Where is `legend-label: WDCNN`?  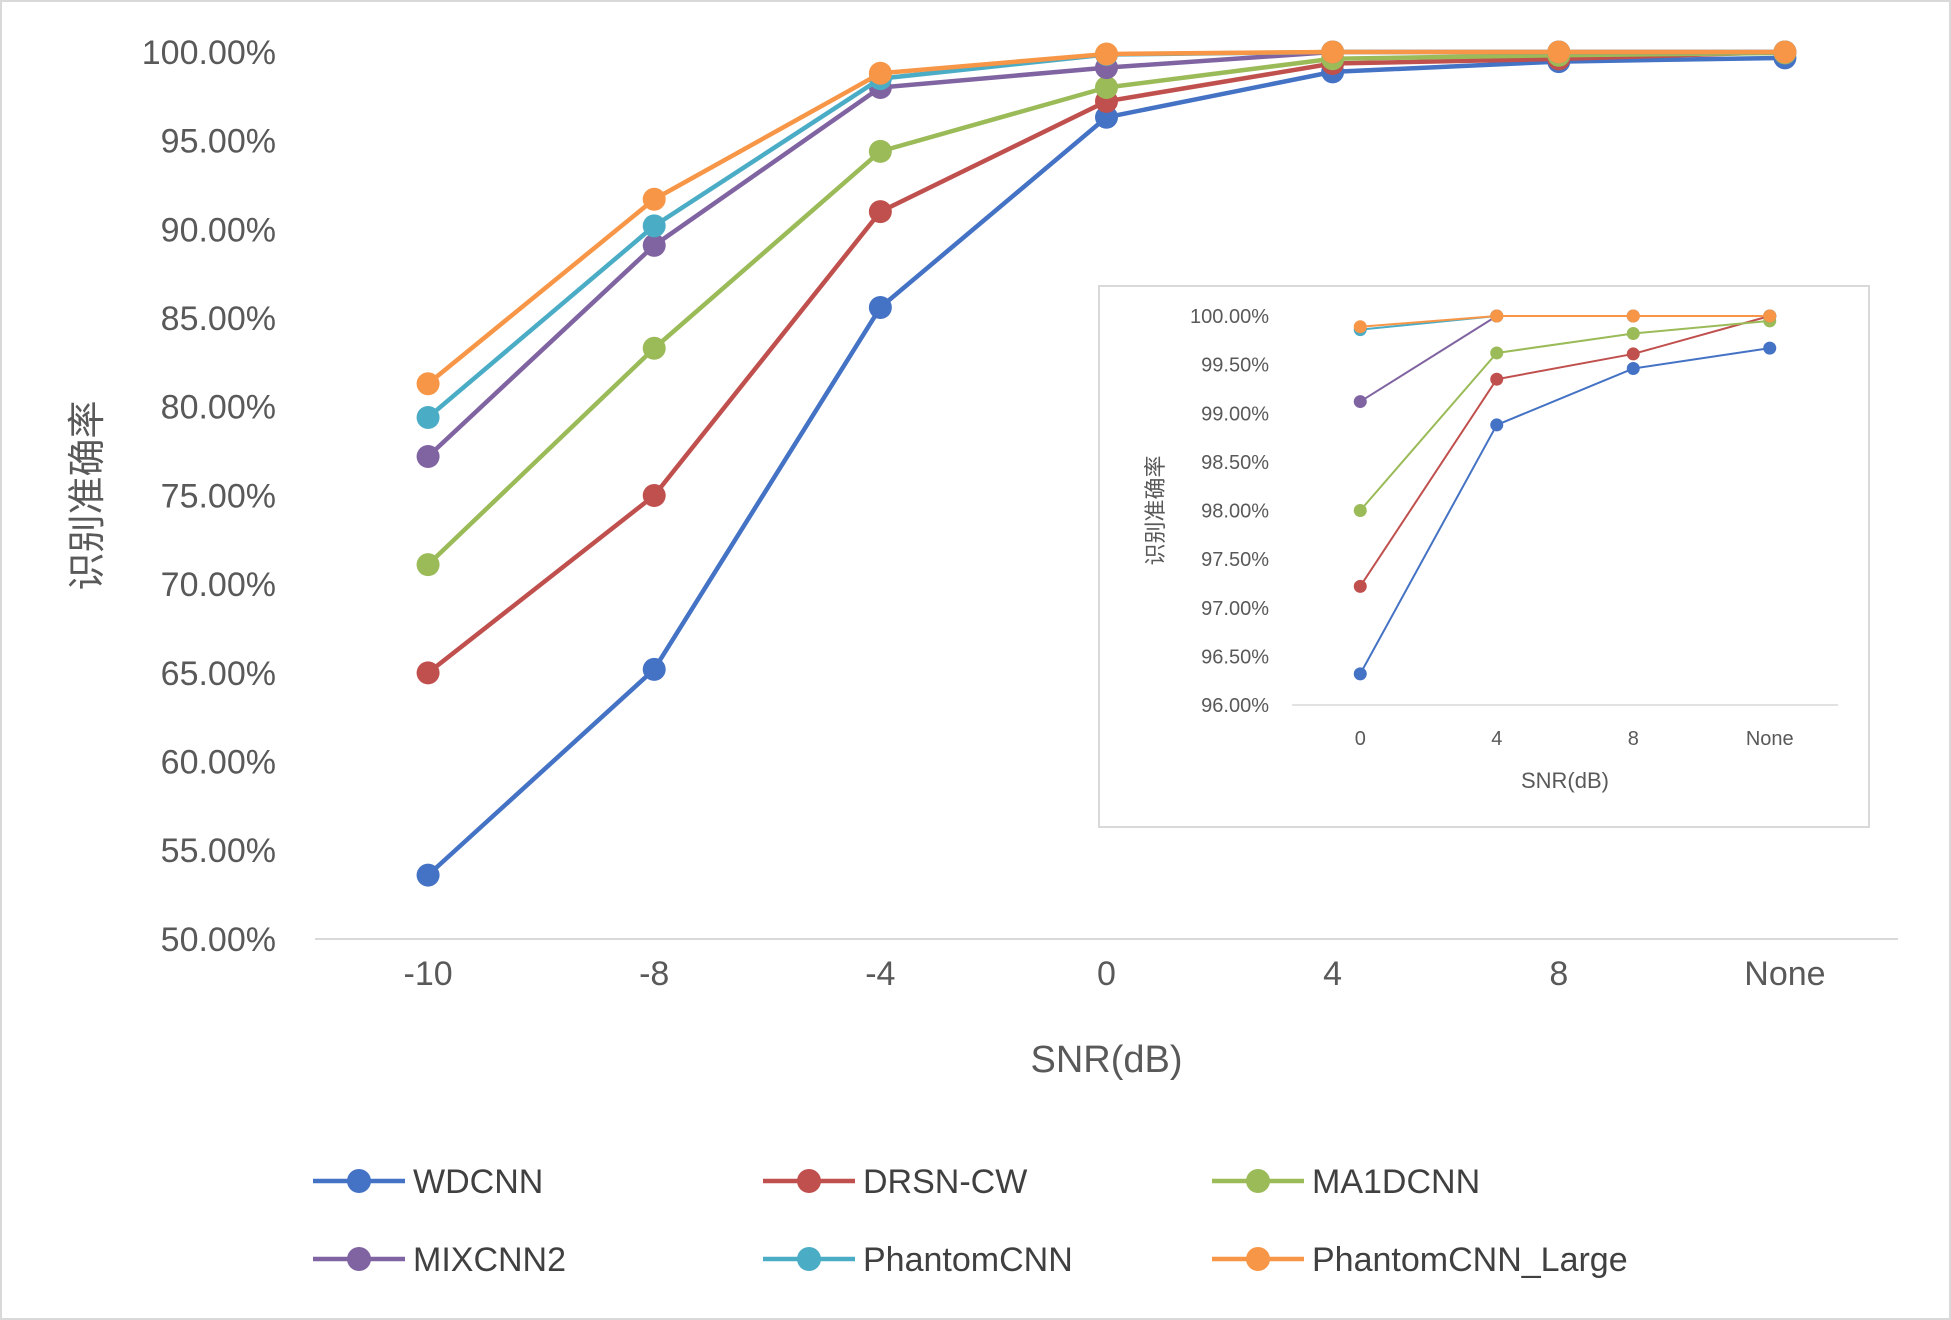
legend-label: WDCNN is located at coordinates (478, 1182).